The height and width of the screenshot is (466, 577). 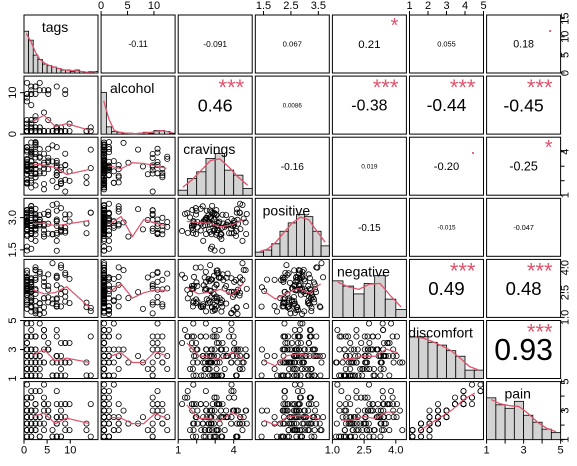 I want to click on histogram-pain: pain, so click(x=523, y=413).